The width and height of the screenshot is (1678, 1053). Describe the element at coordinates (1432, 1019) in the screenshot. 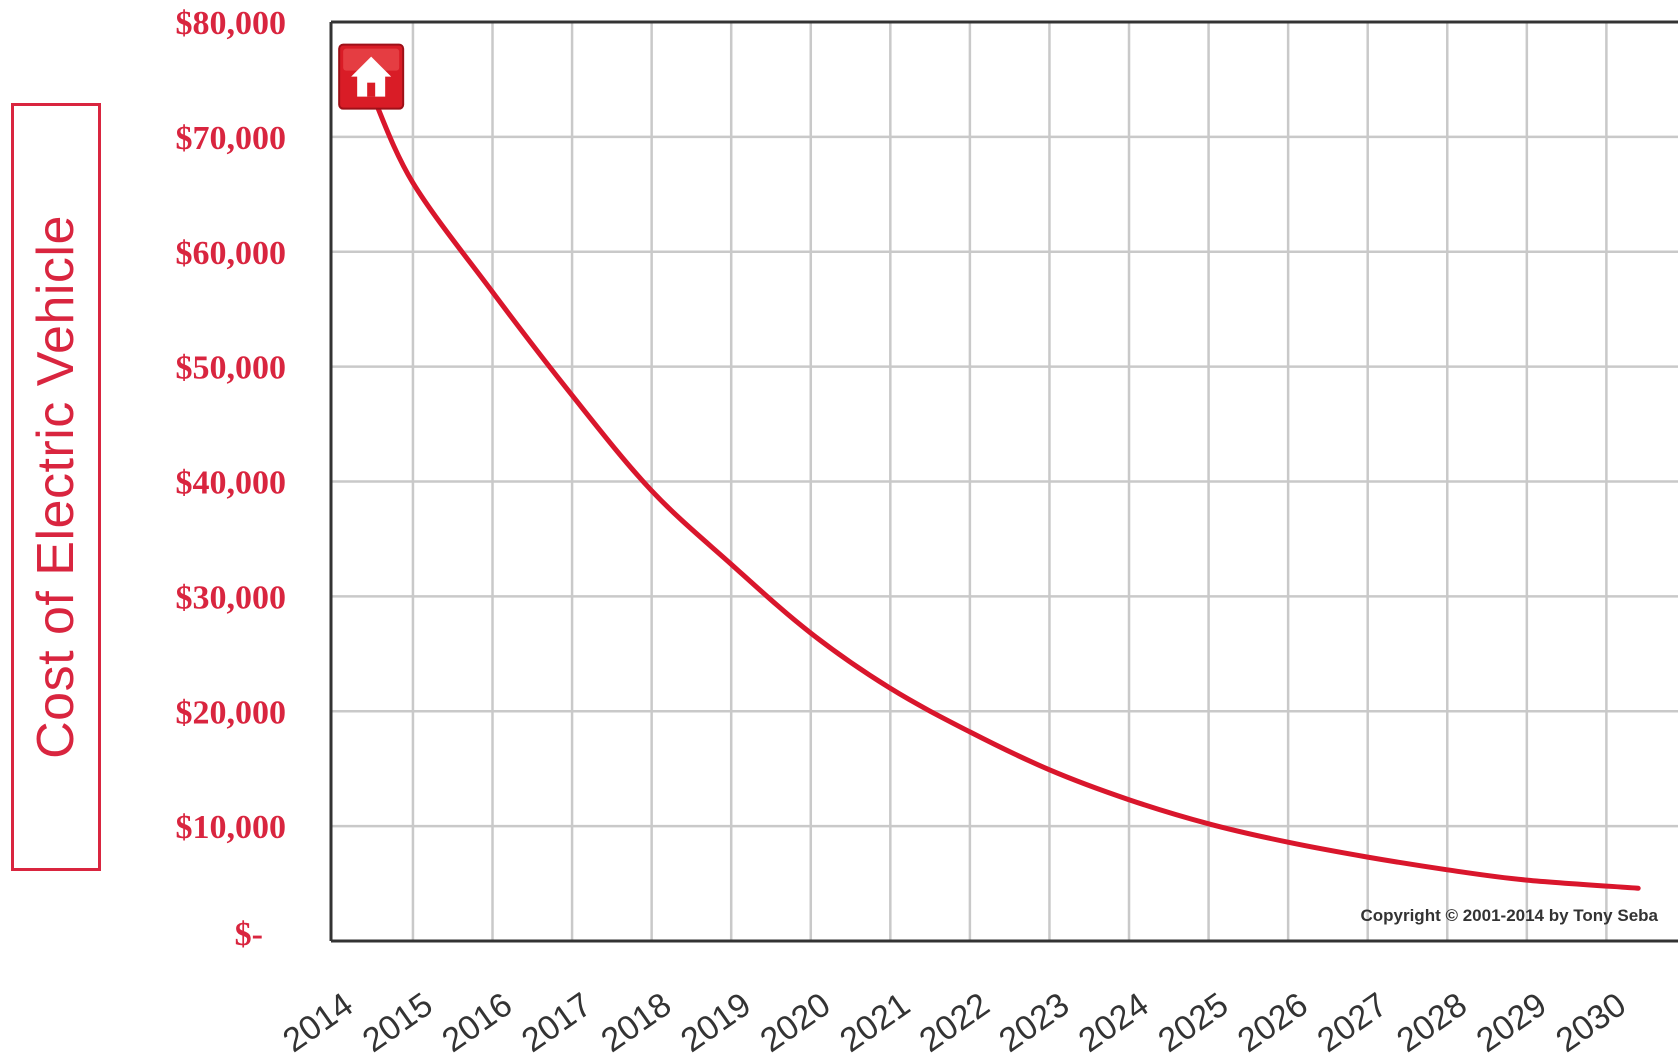

I see `x-tick-label: 2028` at that location.